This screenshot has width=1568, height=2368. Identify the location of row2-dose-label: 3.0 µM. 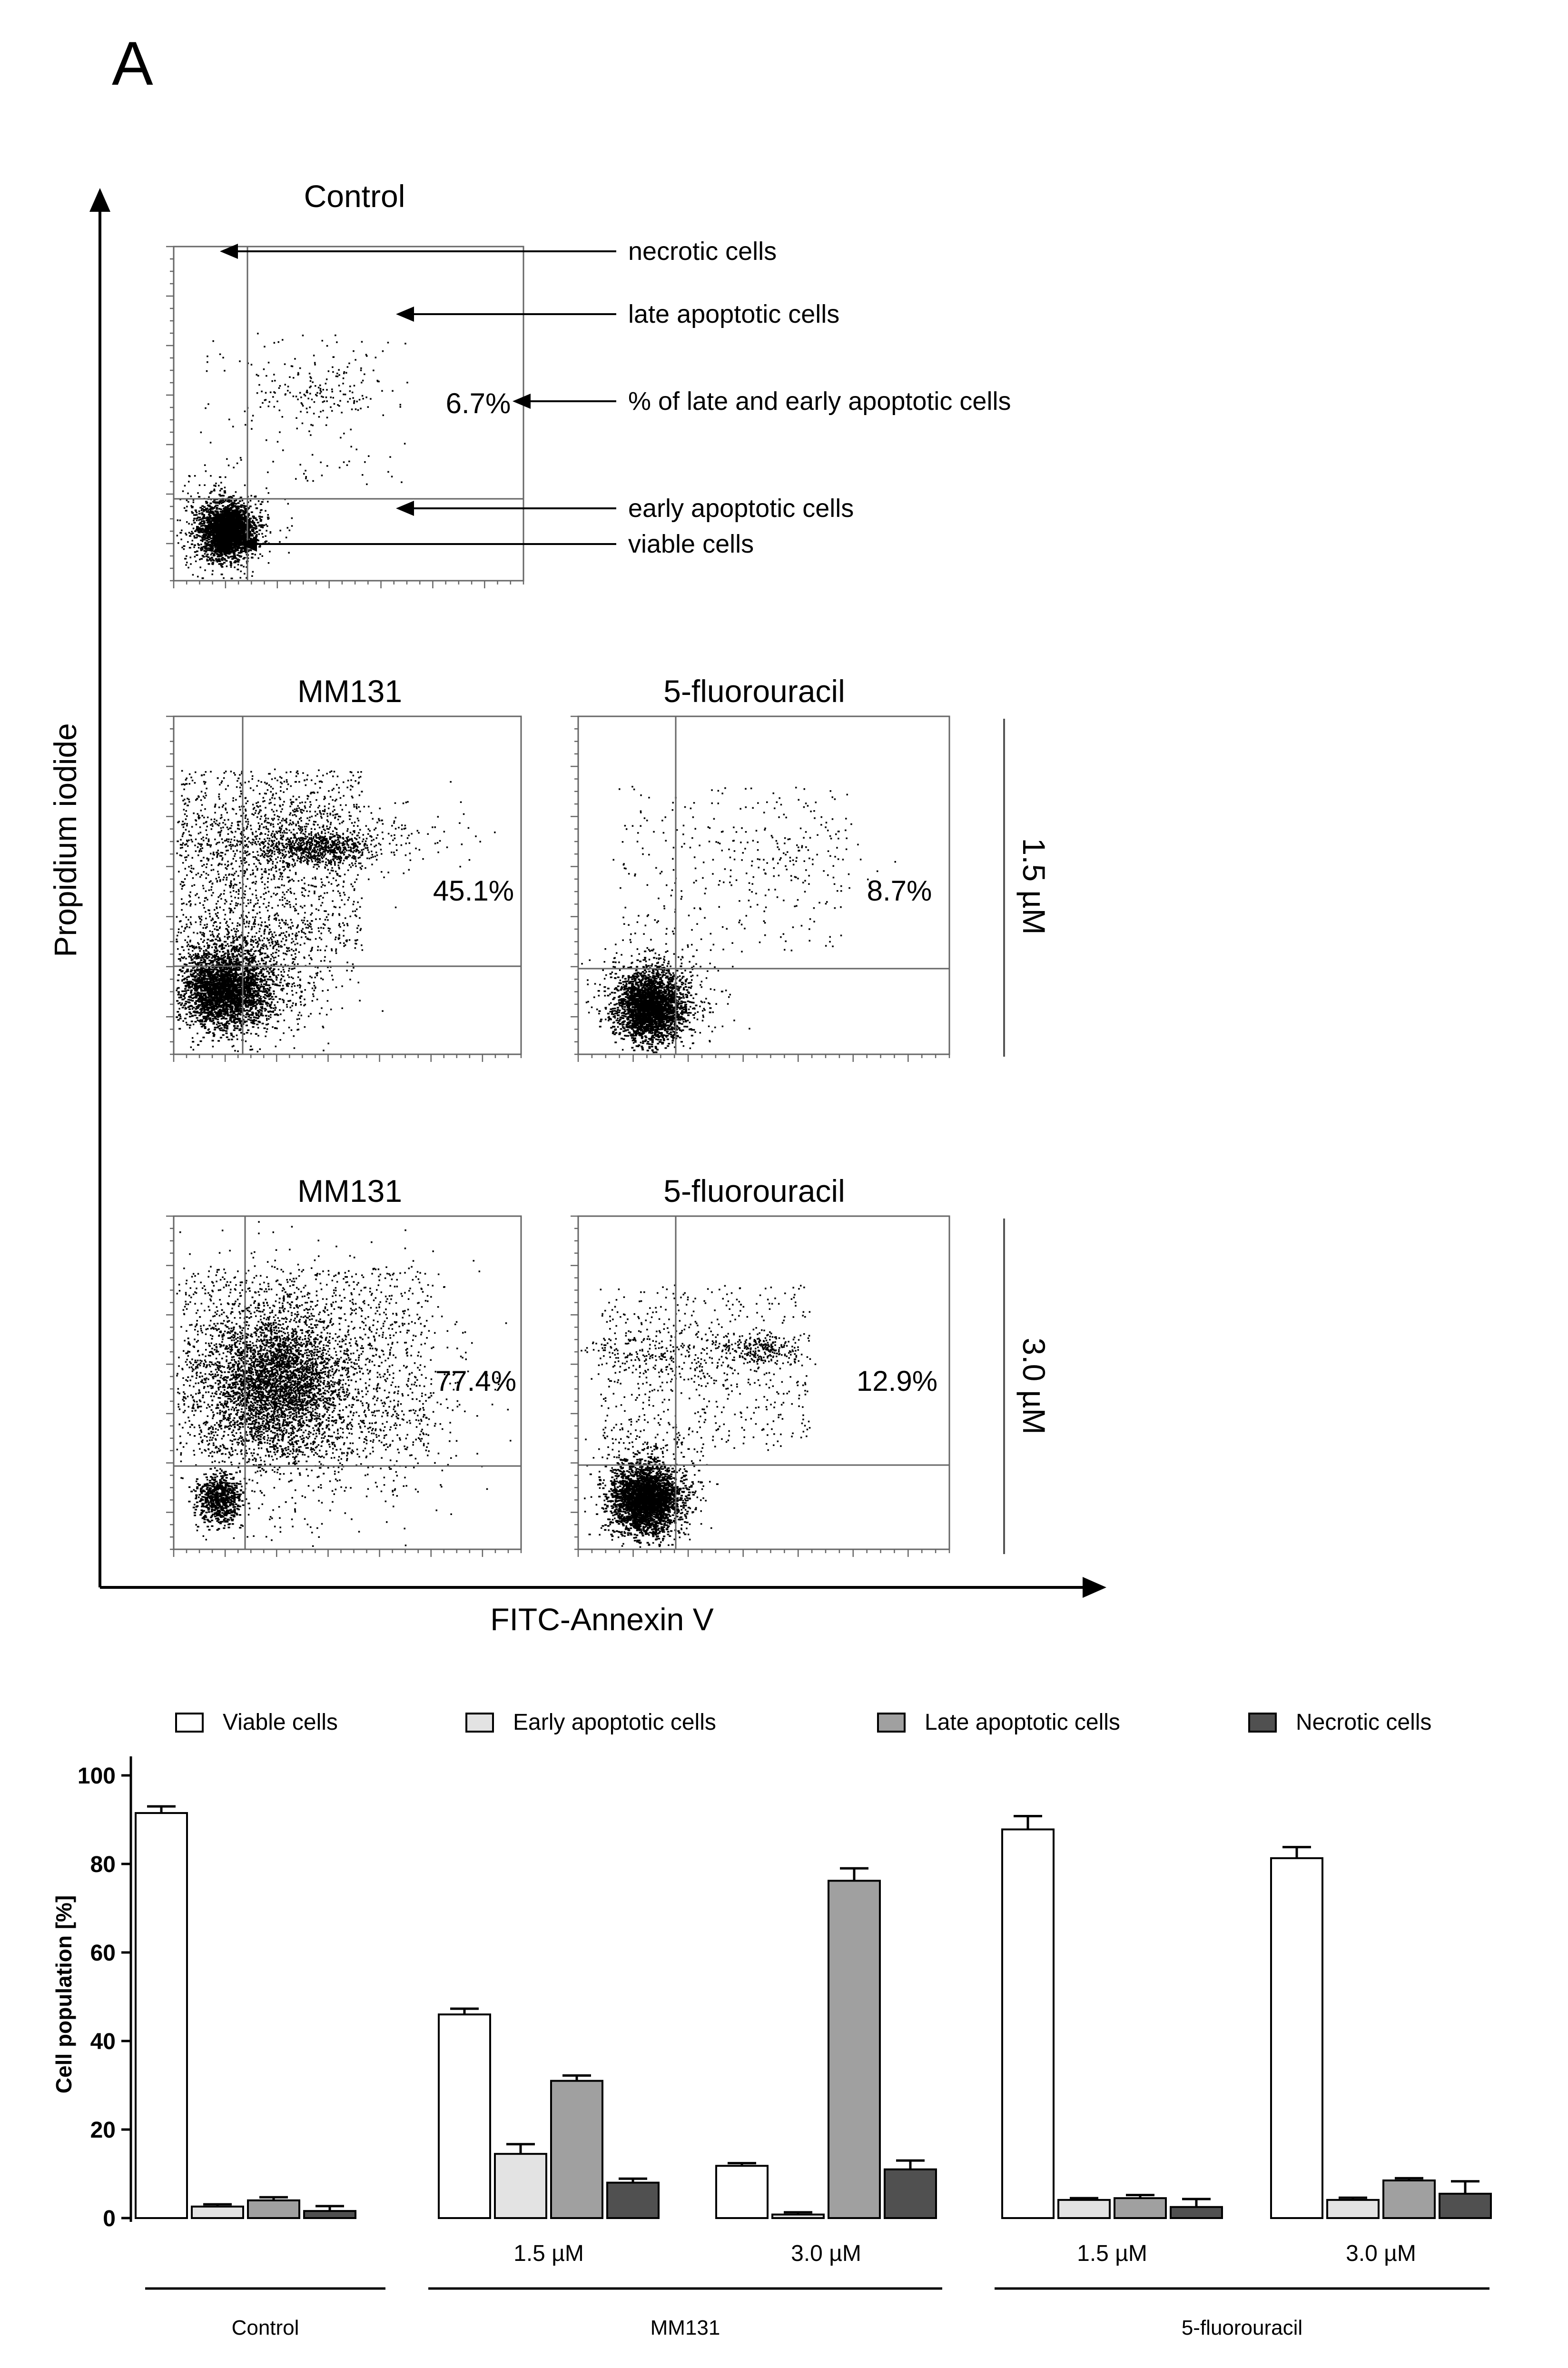
(1034, 1386).